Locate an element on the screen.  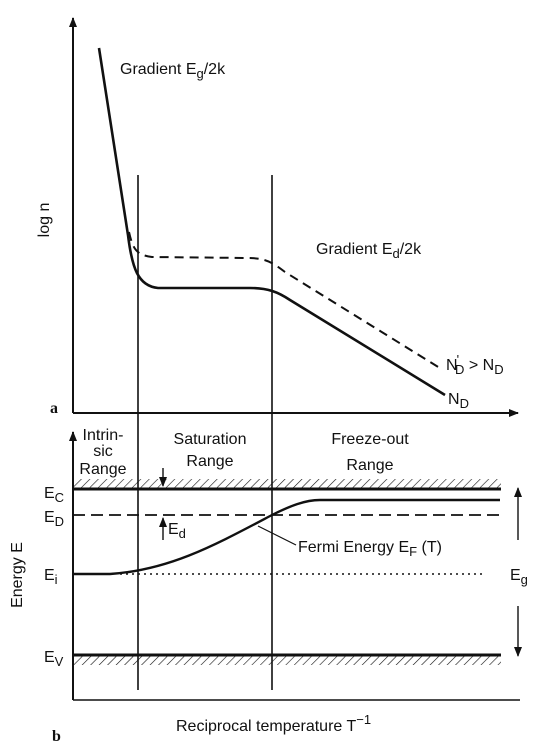
region-freezeout-line2: Range is located at coordinates (369, 465).